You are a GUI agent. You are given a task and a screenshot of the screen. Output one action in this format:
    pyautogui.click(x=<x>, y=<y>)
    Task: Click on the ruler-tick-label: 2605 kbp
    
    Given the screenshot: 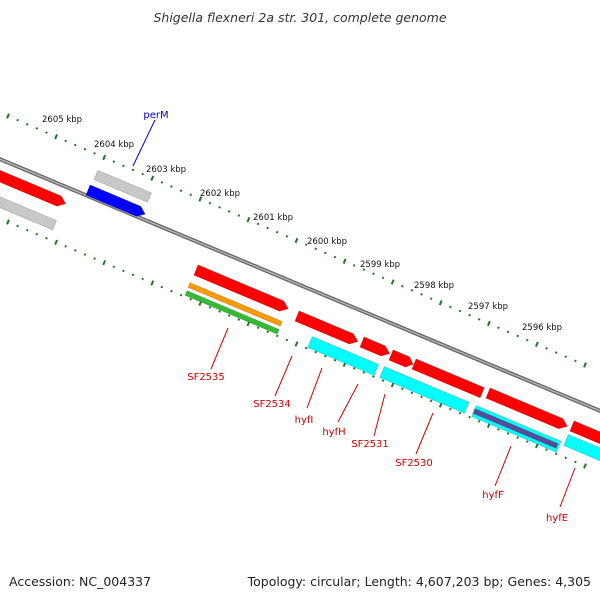 What is the action you would take?
    pyautogui.click(x=62, y=120)
    